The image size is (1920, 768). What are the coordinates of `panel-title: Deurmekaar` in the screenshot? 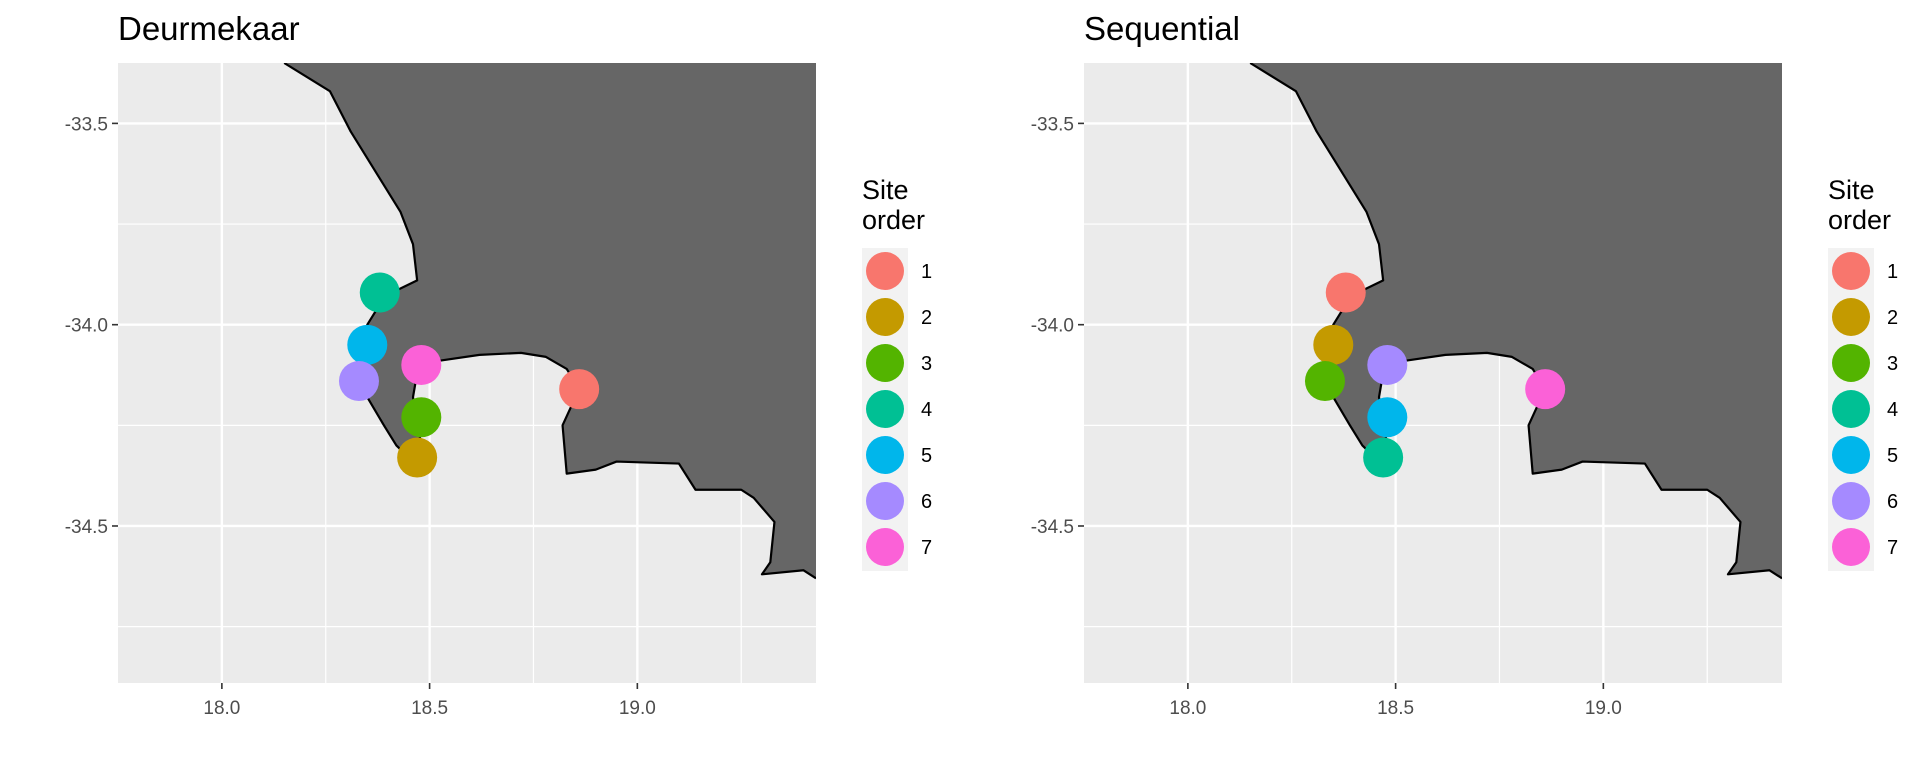 It's located at (209, 28).